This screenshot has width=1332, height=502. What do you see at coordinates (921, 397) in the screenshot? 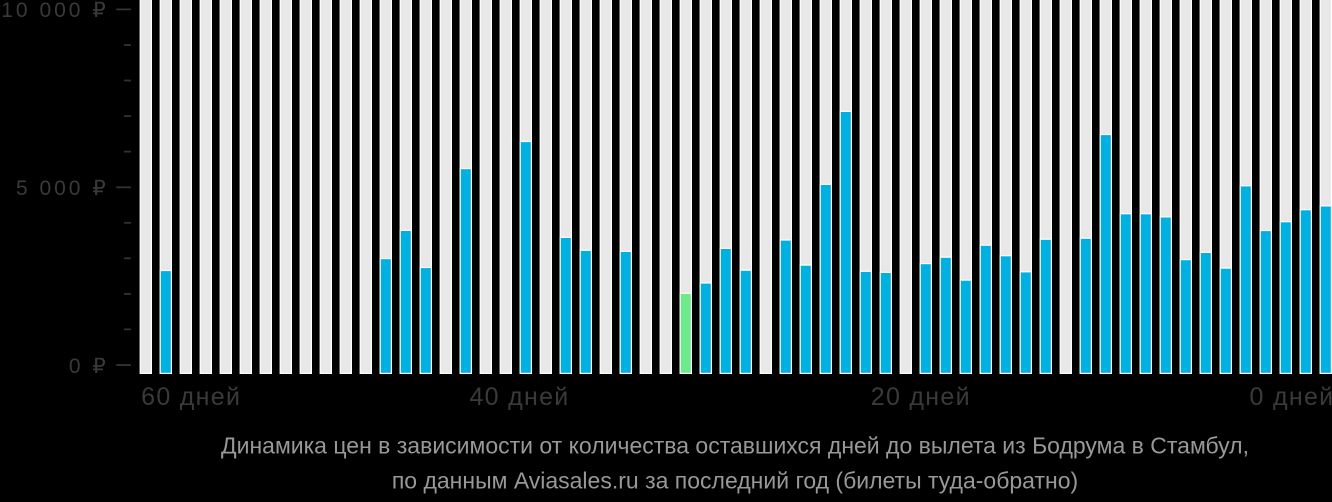
I see `svg-text: 20 дней` at bounding box center [921, 397].